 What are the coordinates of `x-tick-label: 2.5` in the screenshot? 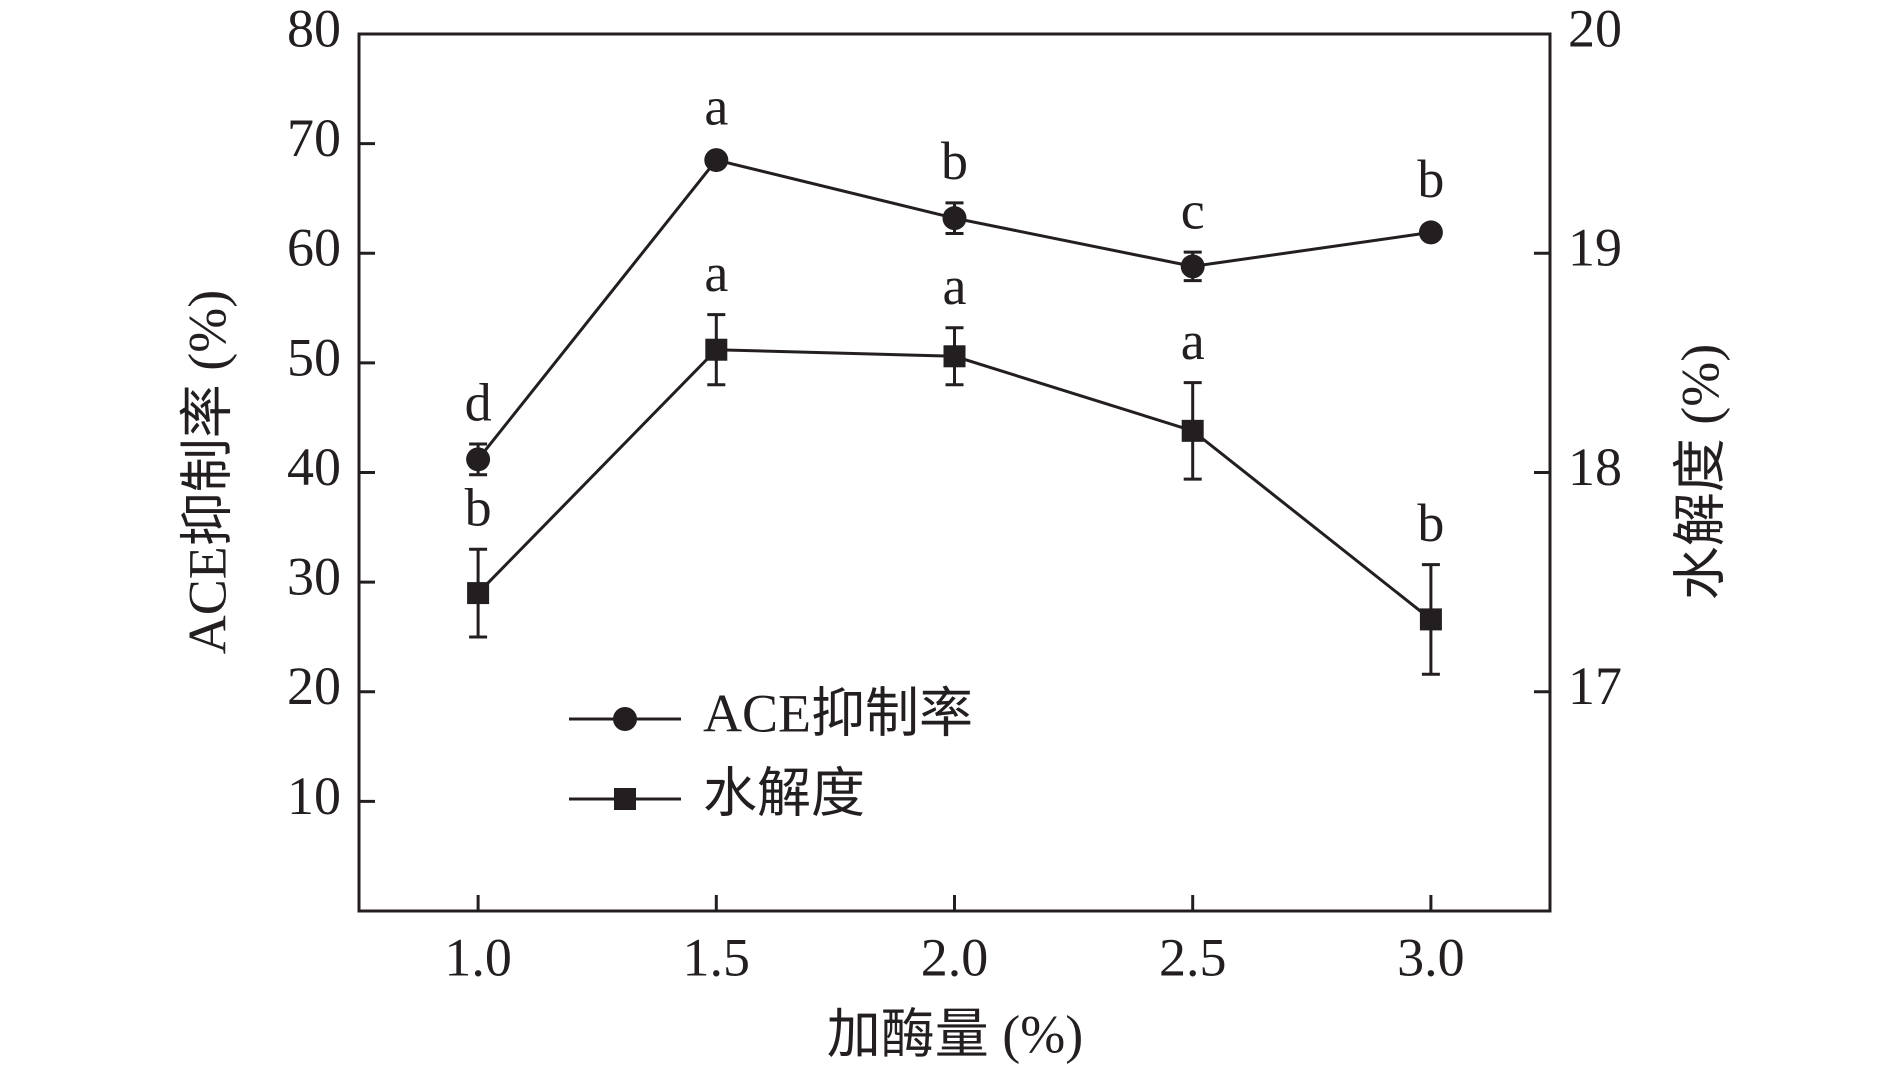 It's located at (1193, 957).